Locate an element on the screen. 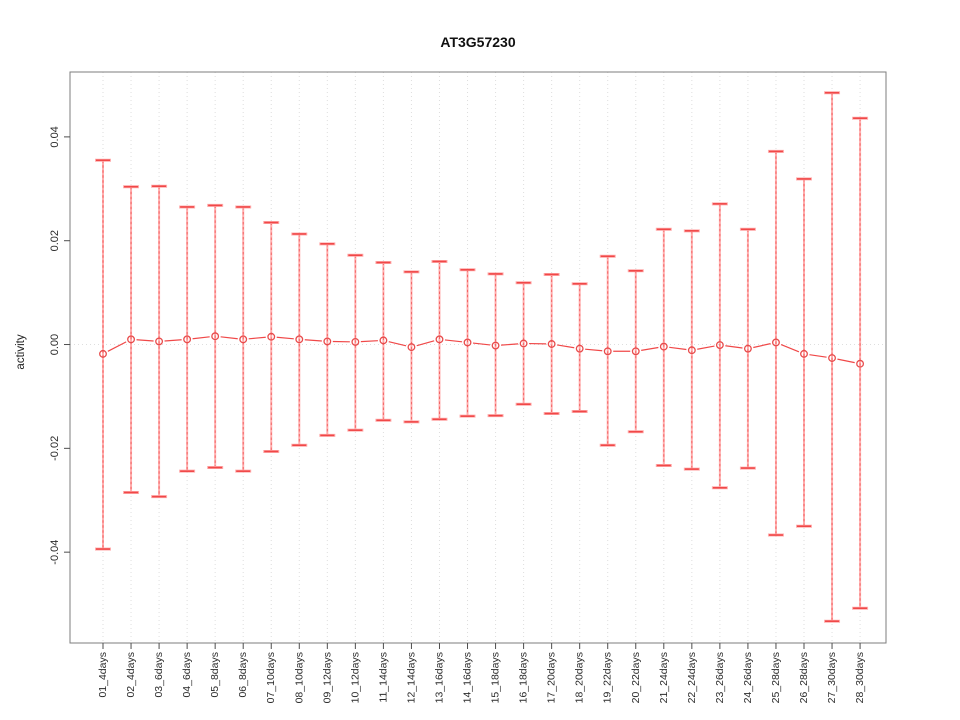  x-tick-label: 07_10days is located at coordinates (271, 677).